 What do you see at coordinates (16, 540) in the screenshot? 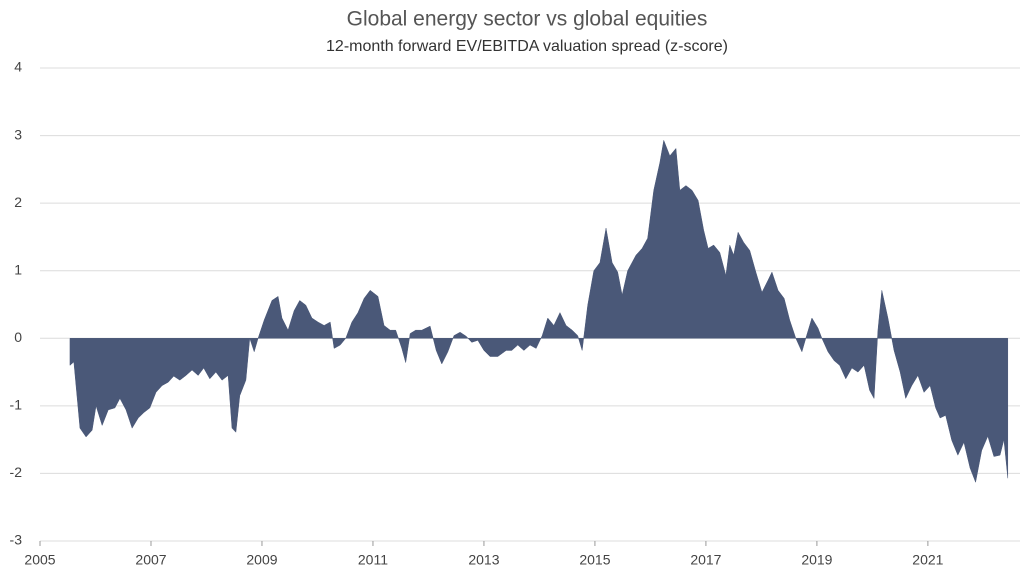
I see `y-tick-label: -3` at bounding box center [16, 540].